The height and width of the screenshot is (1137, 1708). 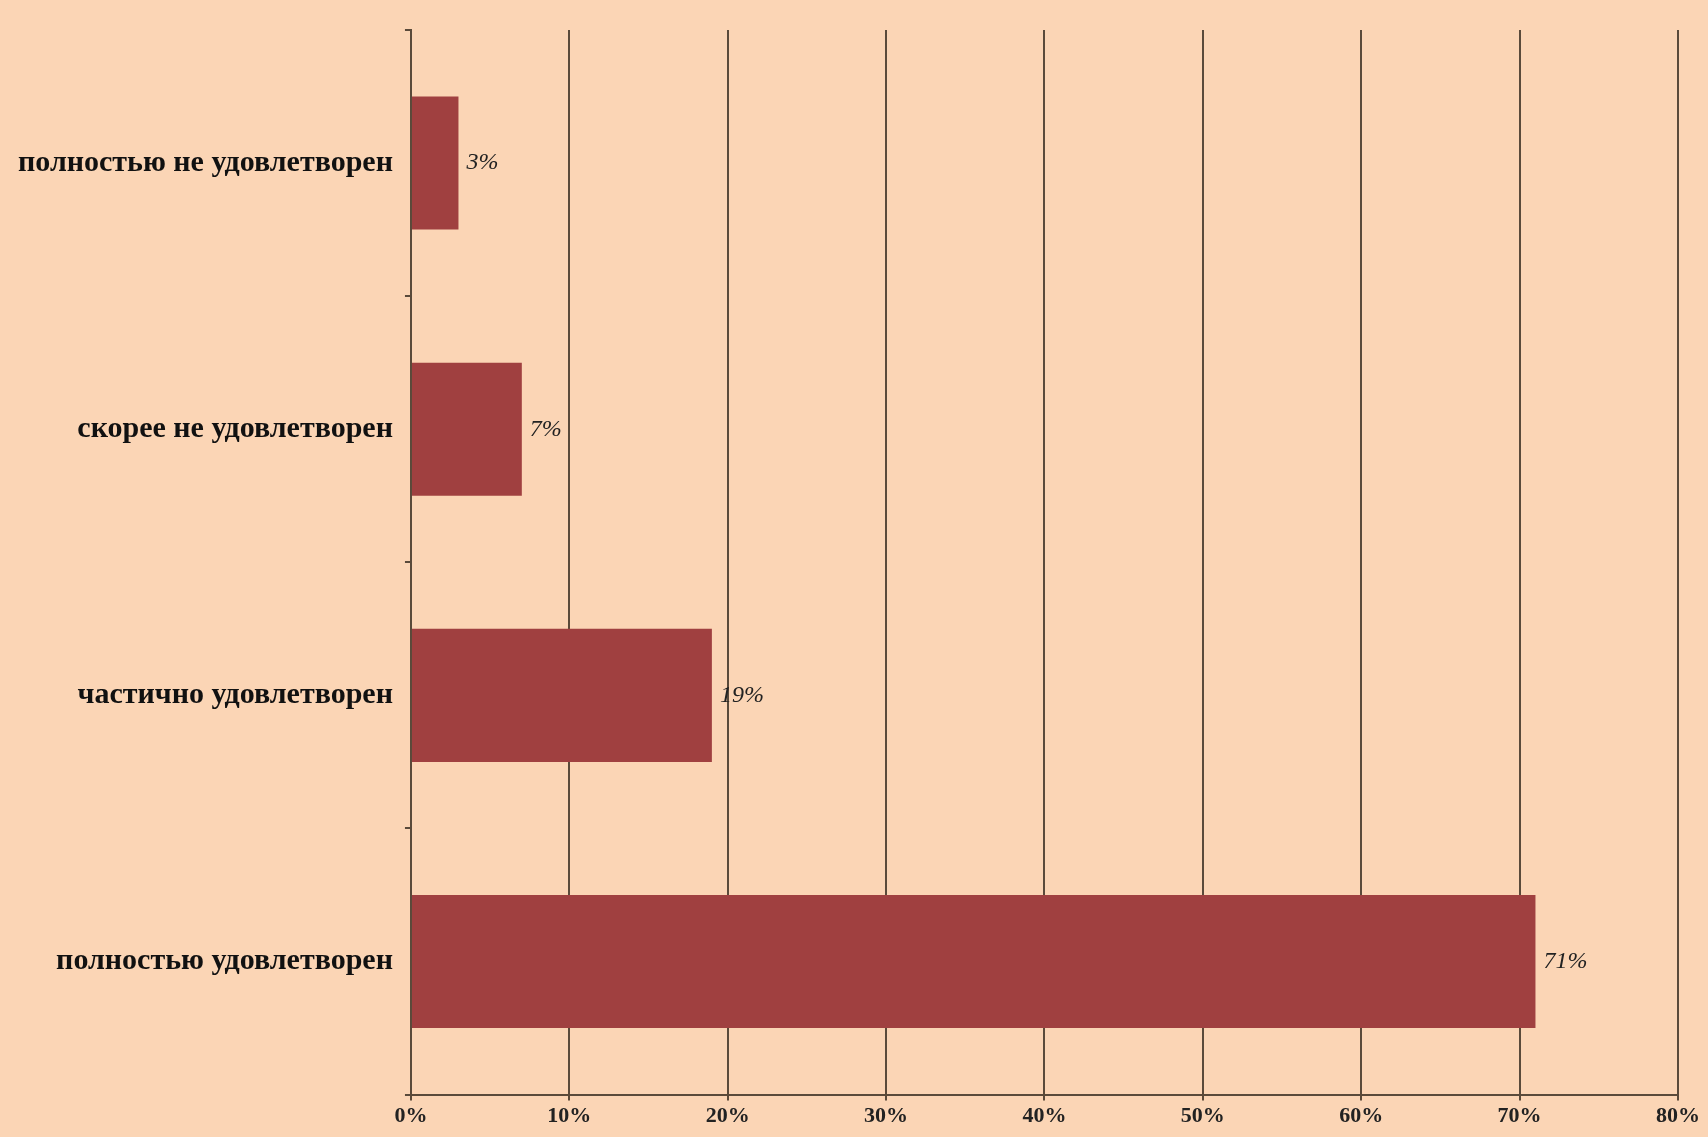 I want to click on y-tick-label: частично удовлетворен, so click(x=235, y=693).